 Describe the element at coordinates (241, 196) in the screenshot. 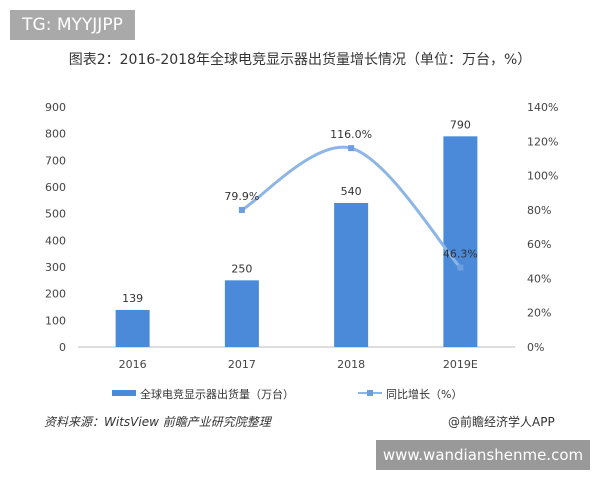

I see `line-data-label: 79.9%` at that location.